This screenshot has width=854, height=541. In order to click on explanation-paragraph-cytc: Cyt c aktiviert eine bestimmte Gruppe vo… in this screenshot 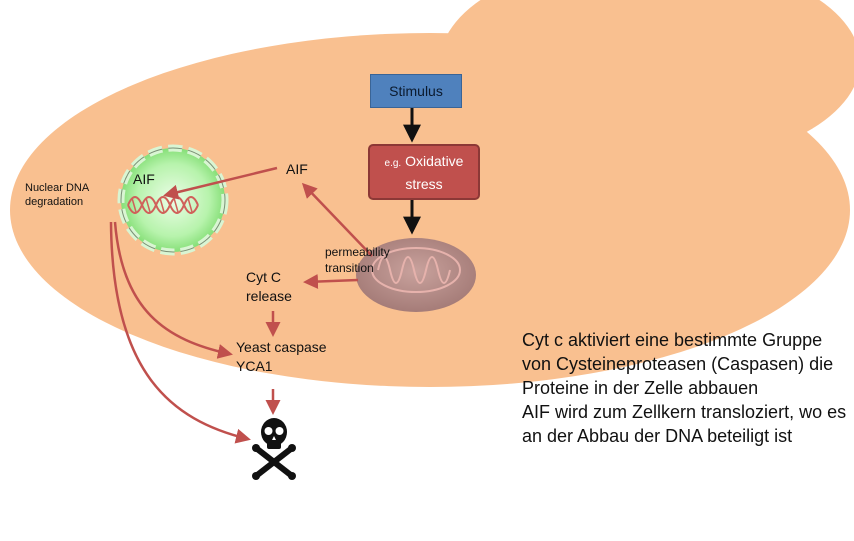, I will do `click(678, 364)`.